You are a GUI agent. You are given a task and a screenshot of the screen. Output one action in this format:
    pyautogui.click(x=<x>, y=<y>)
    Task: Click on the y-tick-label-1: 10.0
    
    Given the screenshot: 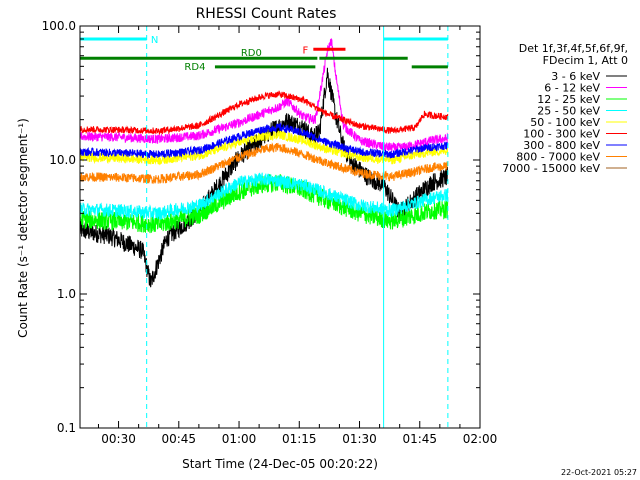 What is the action you would take?
    pyautogui.click(x=62, y=160)
    